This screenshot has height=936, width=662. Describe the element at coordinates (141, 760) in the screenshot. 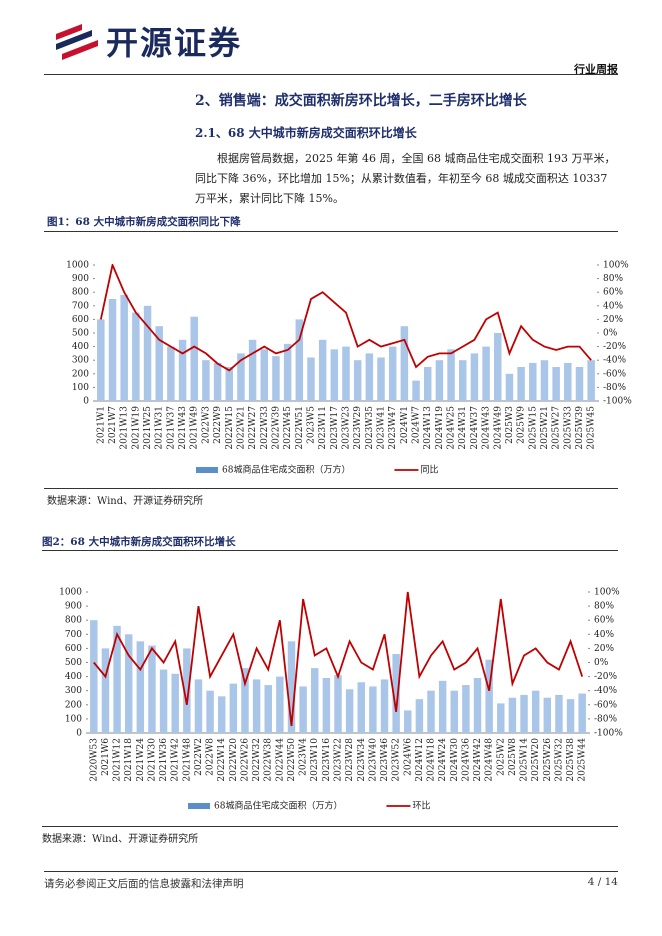

I see `x-tick-label: 2021W24` at that location.